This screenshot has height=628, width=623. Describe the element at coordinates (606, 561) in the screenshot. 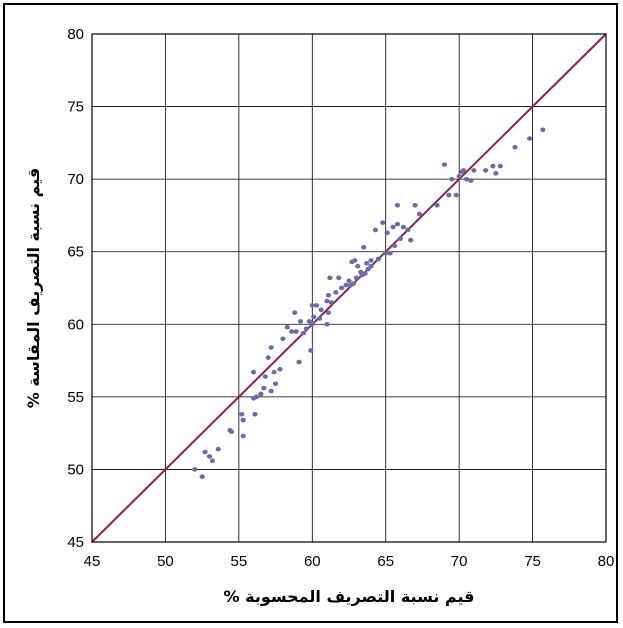

I see `x-tick-label: 80` at that location.